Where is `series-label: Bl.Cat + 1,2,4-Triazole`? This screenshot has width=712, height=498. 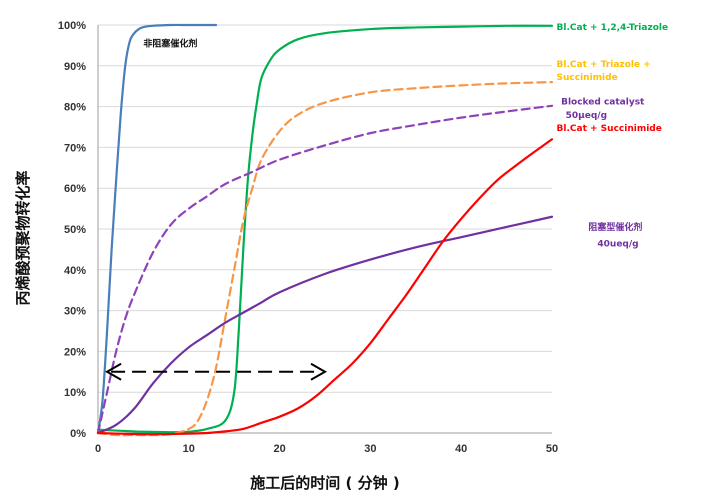 series-label: Bl.Cat + 1,2,4-Triazole is located at coordinates (613, 28).